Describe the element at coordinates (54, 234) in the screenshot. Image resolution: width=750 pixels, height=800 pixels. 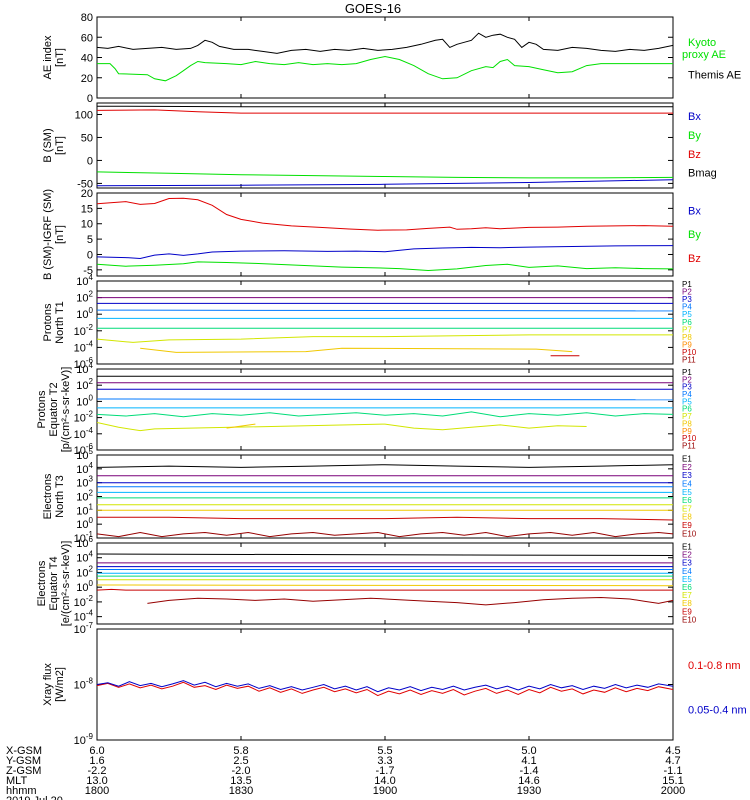
I see `y-axis-label: B (SM)-IGRF (SM)[nT]` at that location.